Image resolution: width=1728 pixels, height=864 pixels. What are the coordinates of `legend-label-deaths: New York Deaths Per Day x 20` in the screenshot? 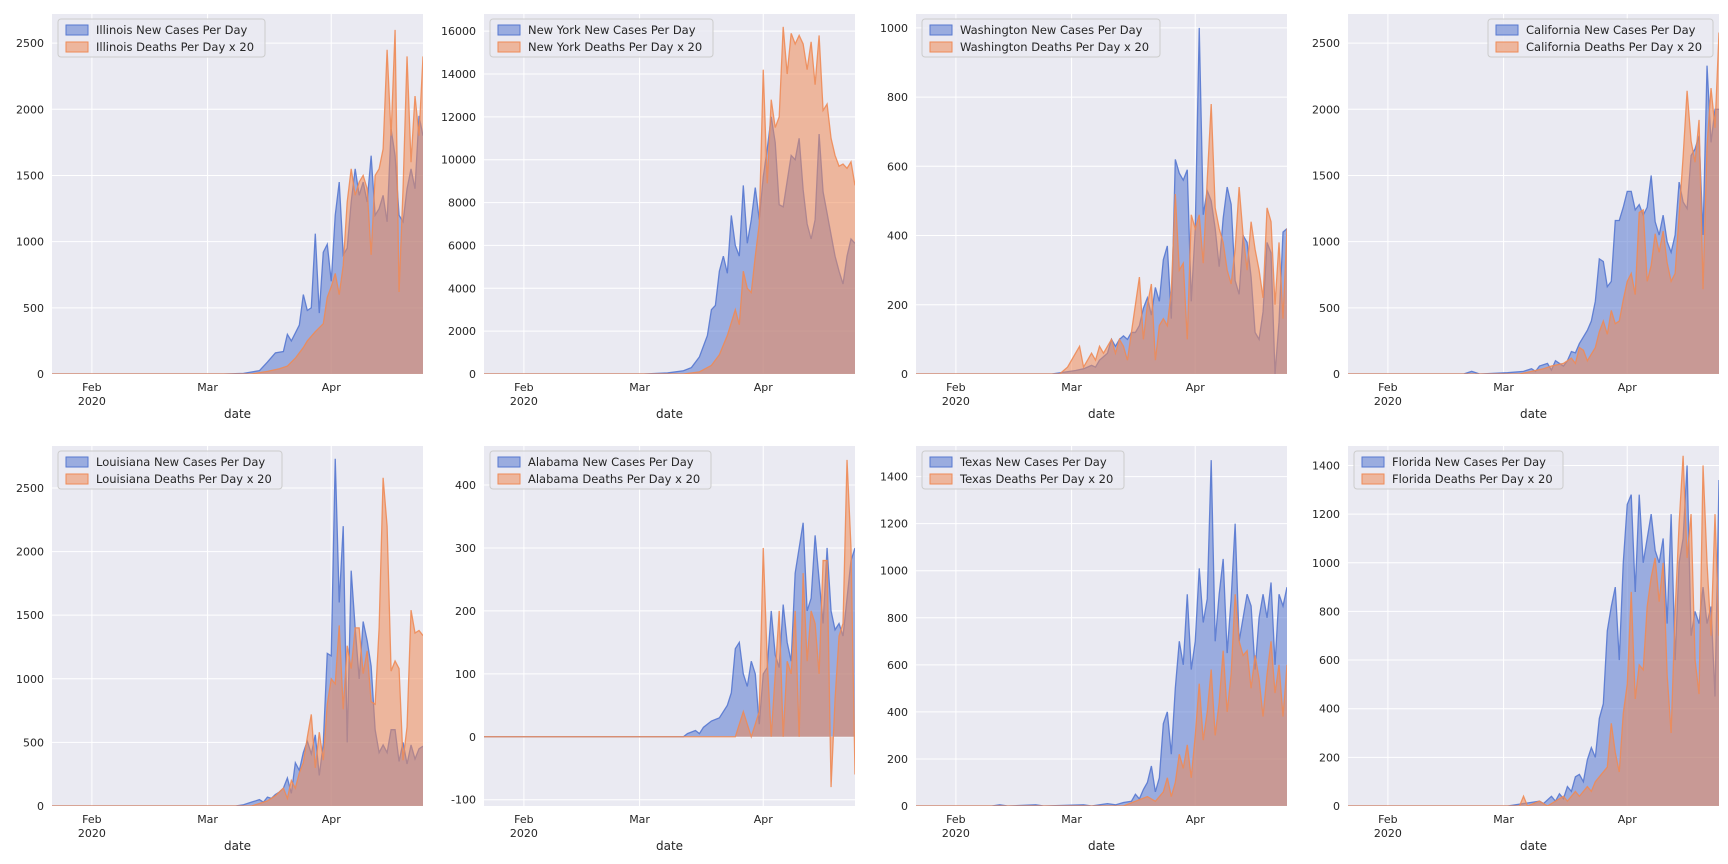 It's located at (615, 47).